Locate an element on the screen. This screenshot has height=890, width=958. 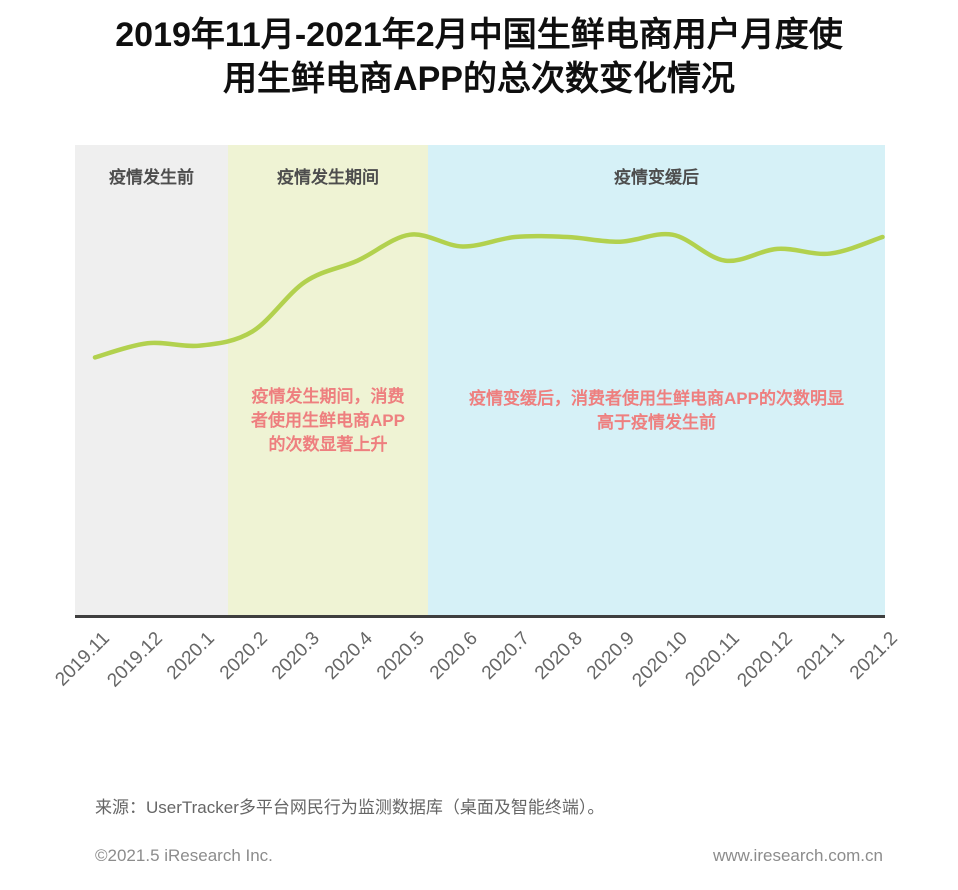
x-tick-label: 2021.2 is located at coordinates (873, 656).